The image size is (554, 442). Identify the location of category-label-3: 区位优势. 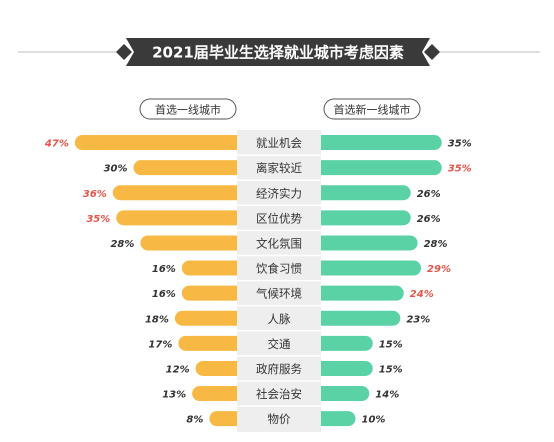
(279, 218).